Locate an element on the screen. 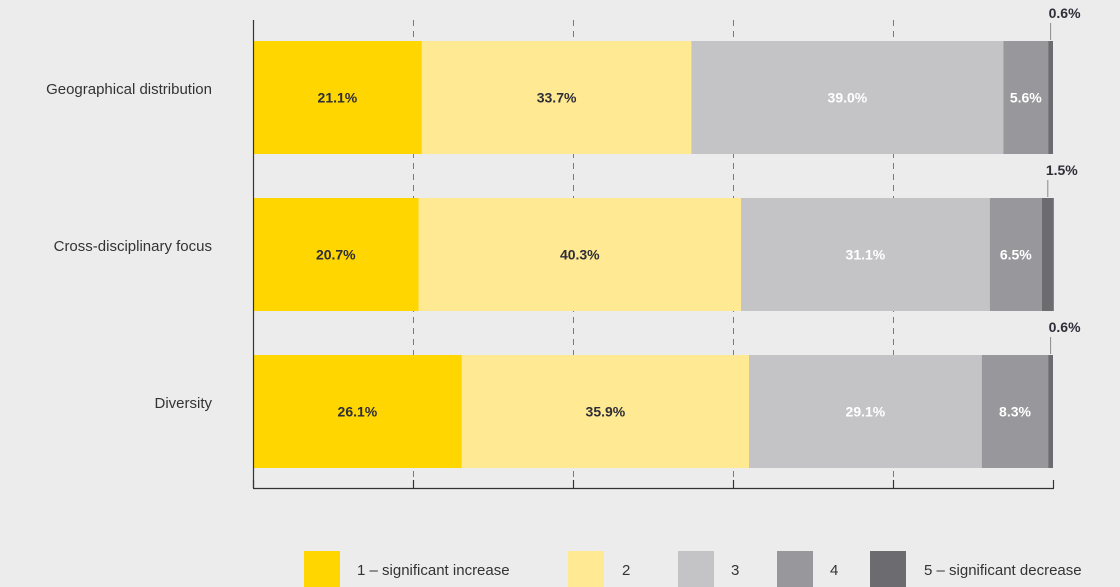 This screenshot has height=587, width=1120. data-label: 1.5% is located at coordinates (1062, 170).